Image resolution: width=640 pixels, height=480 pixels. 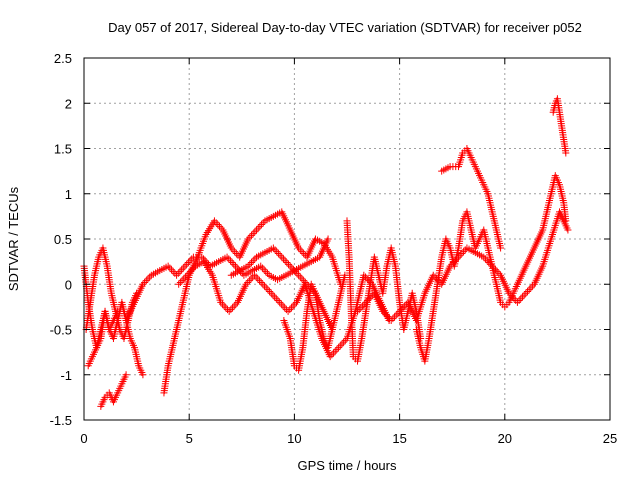 I want to click on y-tick-label: -0.5, so click(x=61, y=330).